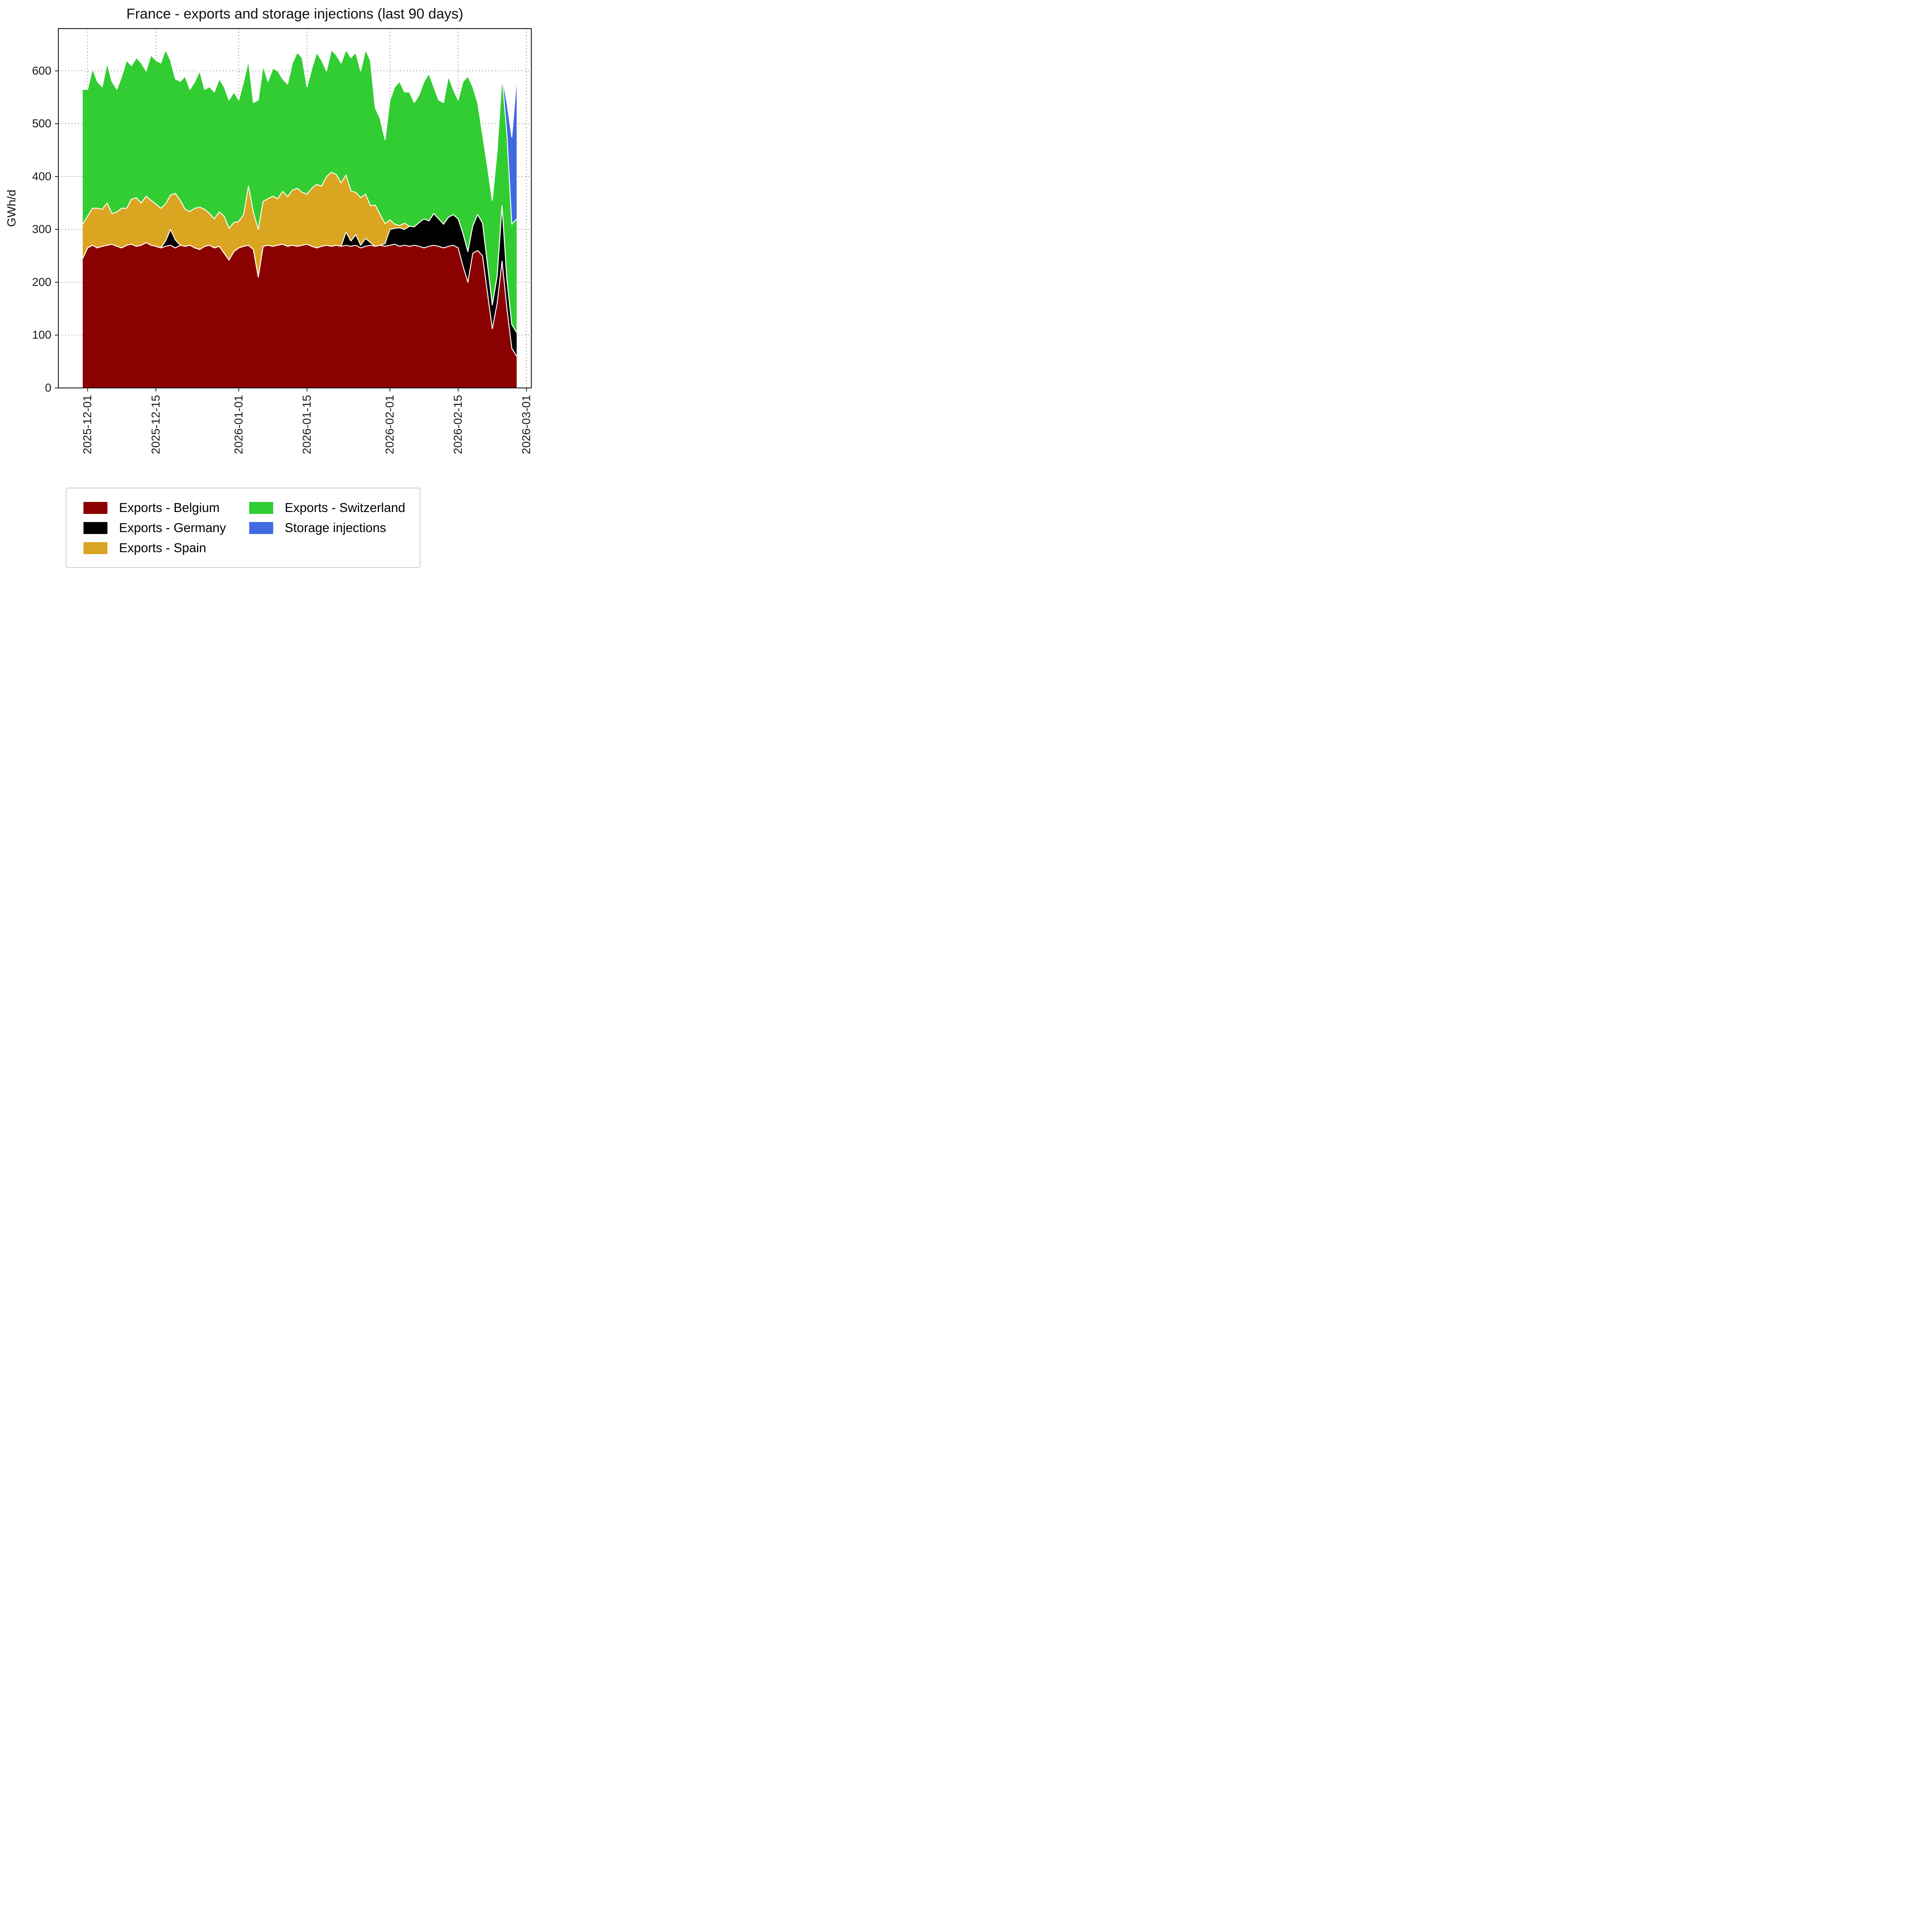  I want to click on y-tick-label: 500, so click(41, 124).